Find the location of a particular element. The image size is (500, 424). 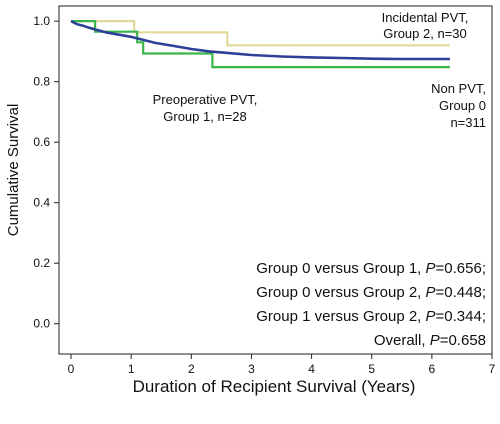

series-group is located at coordinates (260, 44).